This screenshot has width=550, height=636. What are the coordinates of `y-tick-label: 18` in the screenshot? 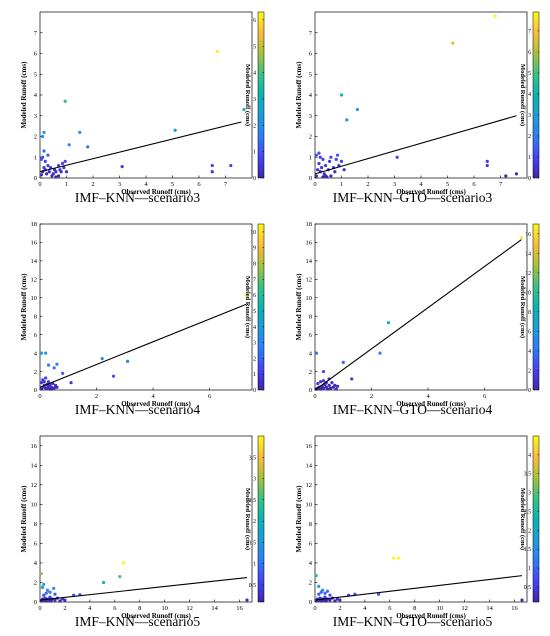 It's located at (309, 224).